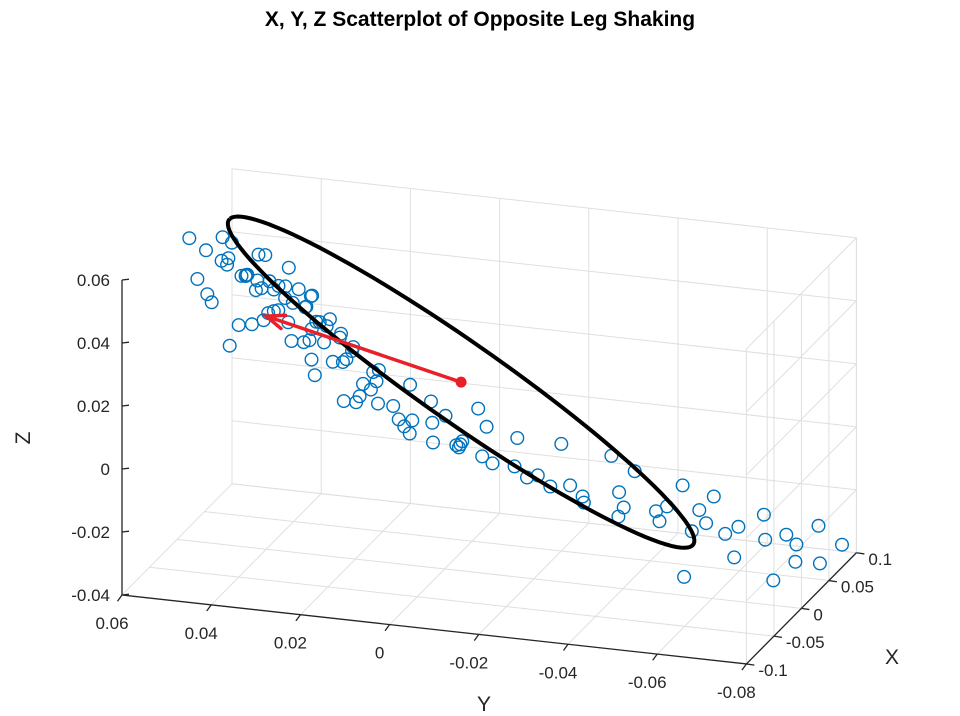  I want to click on y-tick-label: -0.06, so click(647, 682).